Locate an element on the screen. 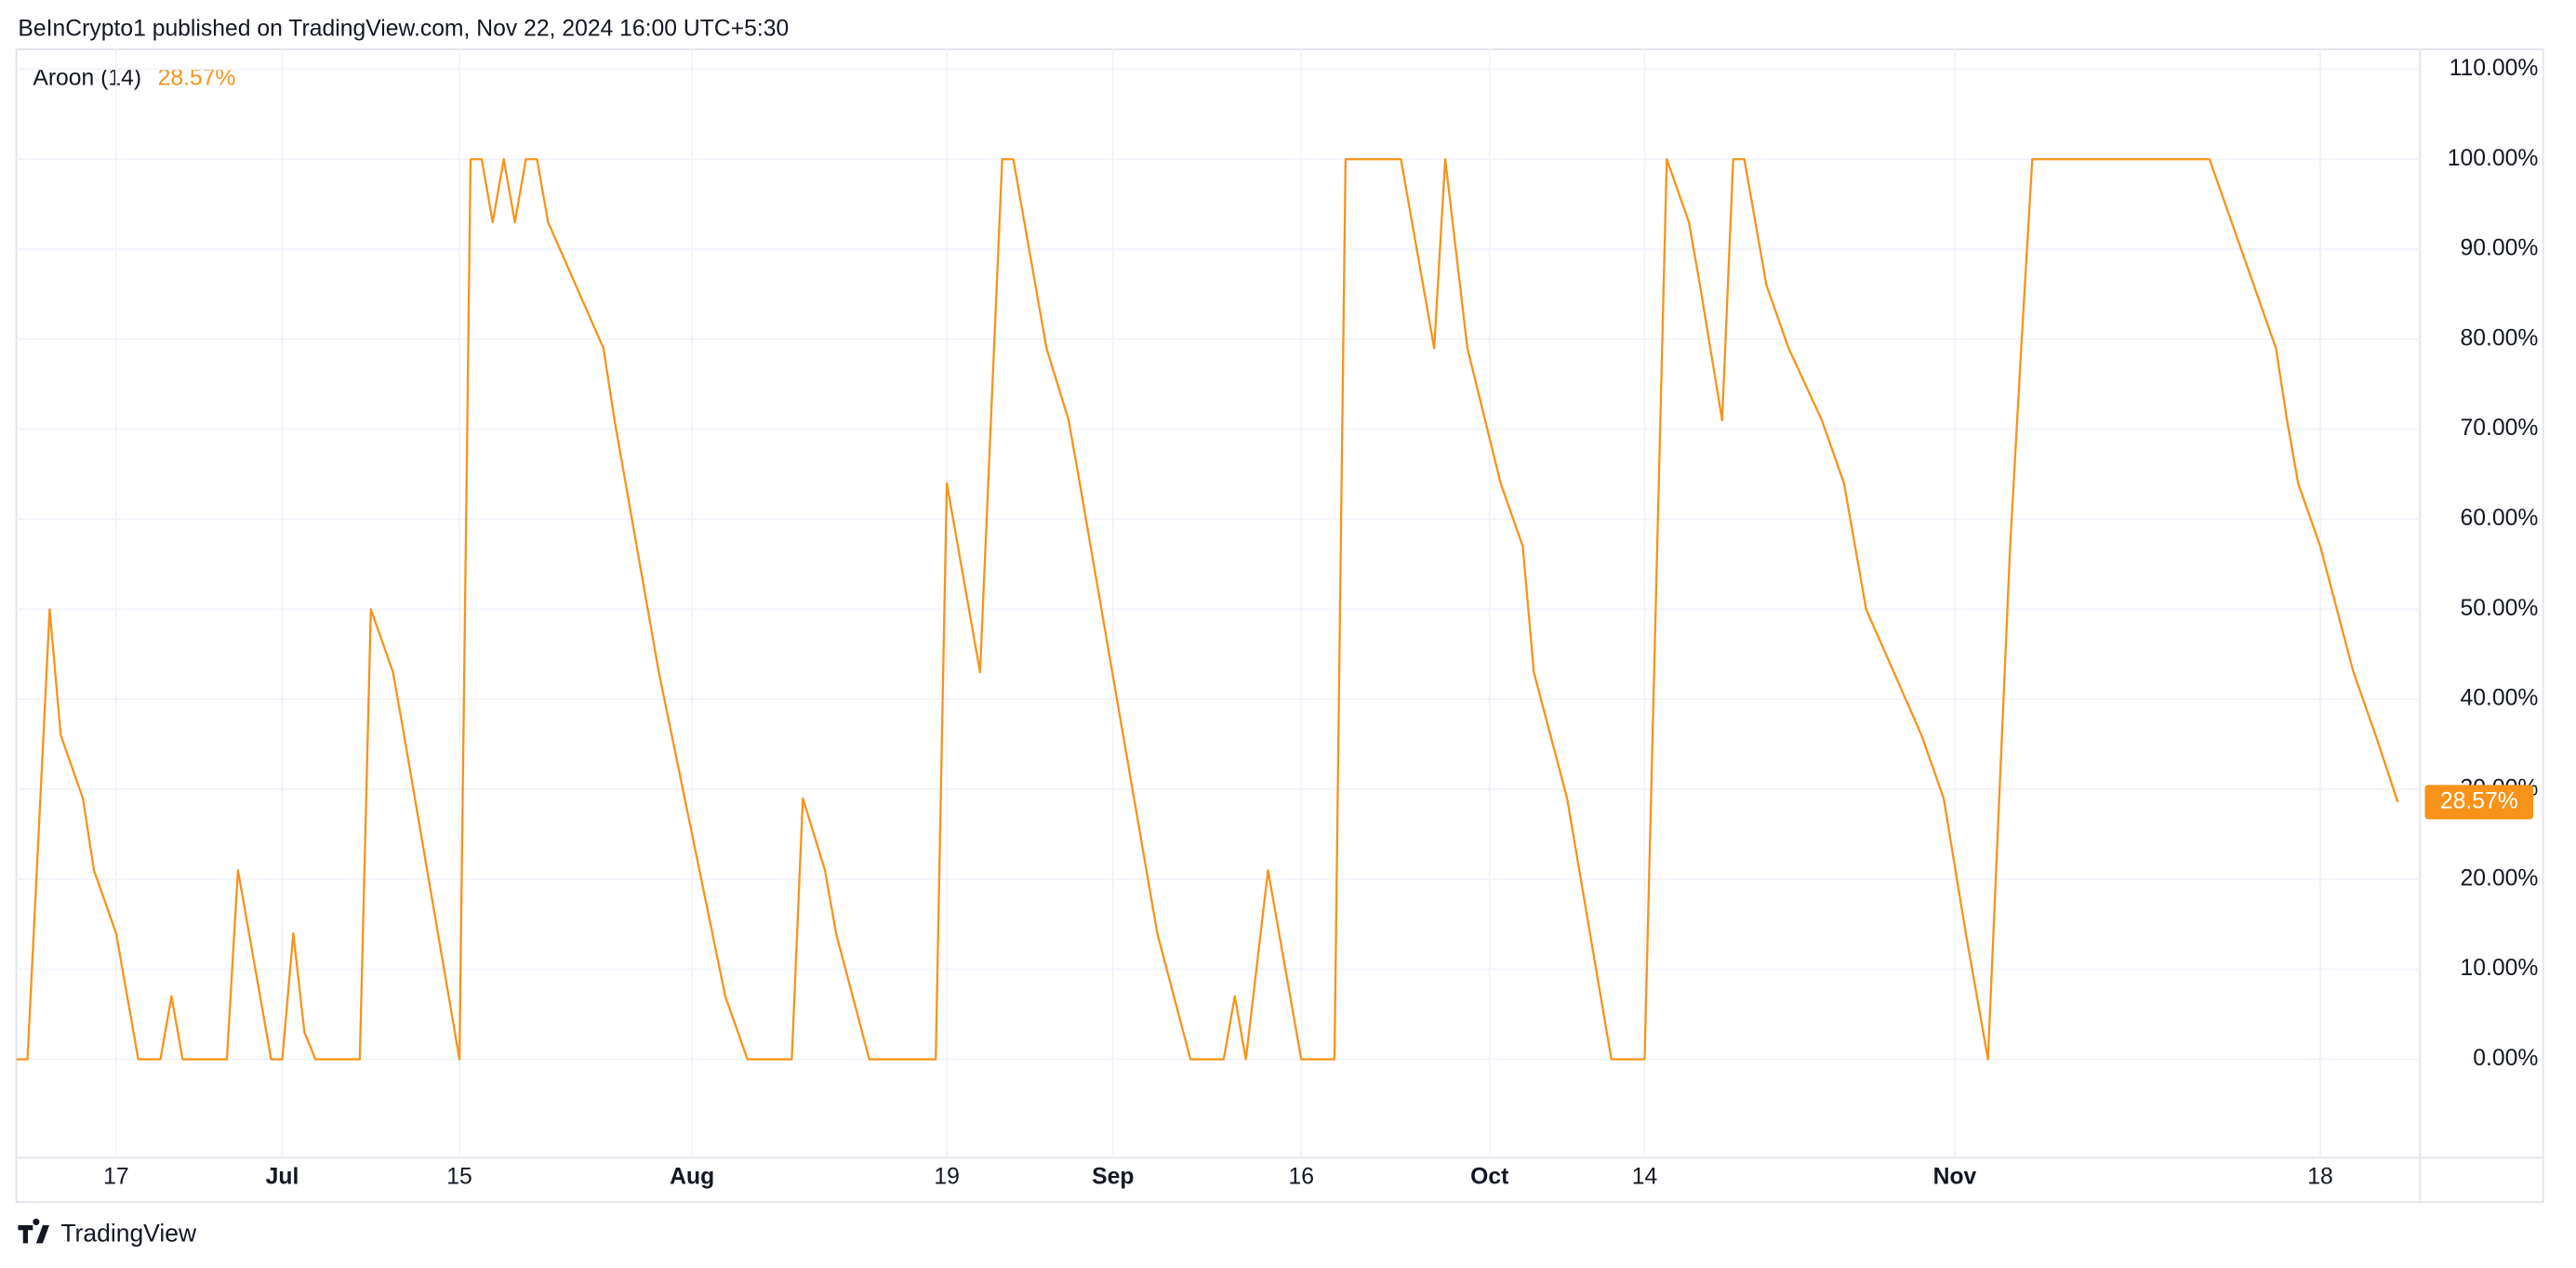 The width and height of the screenshot is (2576, 1268). y-tick-label: 10.00% is located at coordinates (2500, 968).